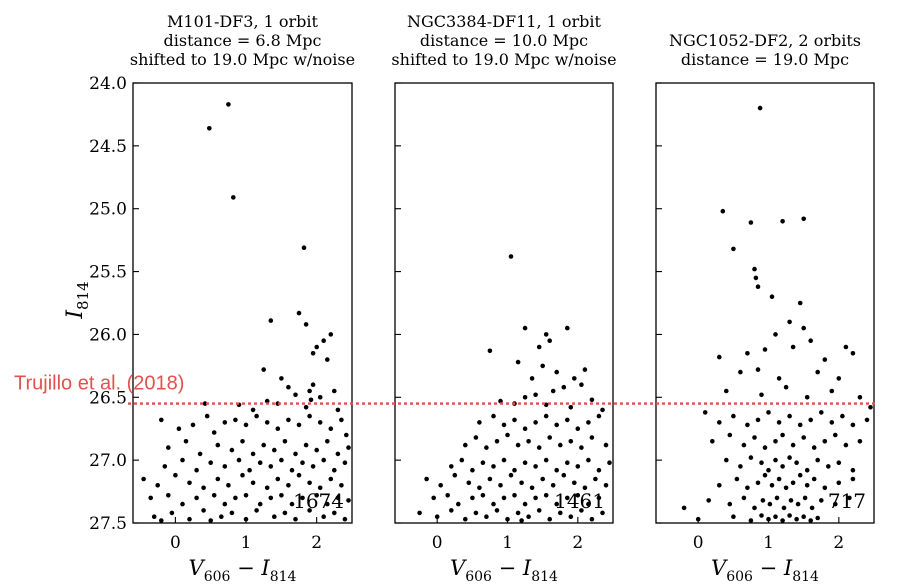 This screenshot has height=585, width=910. What do you see at coordinates (108, 273) in the screenshot?
I see `y-tick-label: 25.5` at bounding box center [108, 273].